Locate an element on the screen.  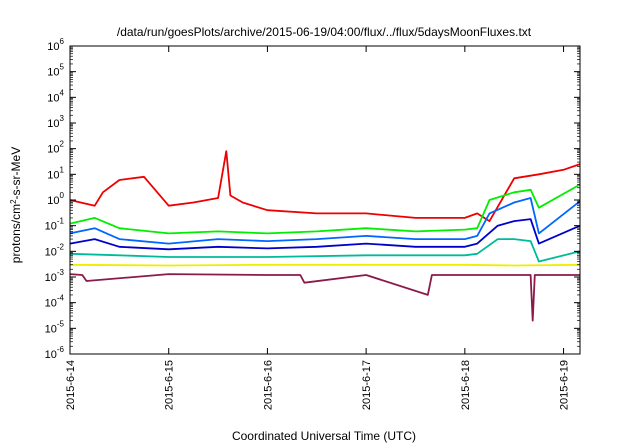
y-tick-label: 10⁻⁴ is located at coordinates (55, 302).